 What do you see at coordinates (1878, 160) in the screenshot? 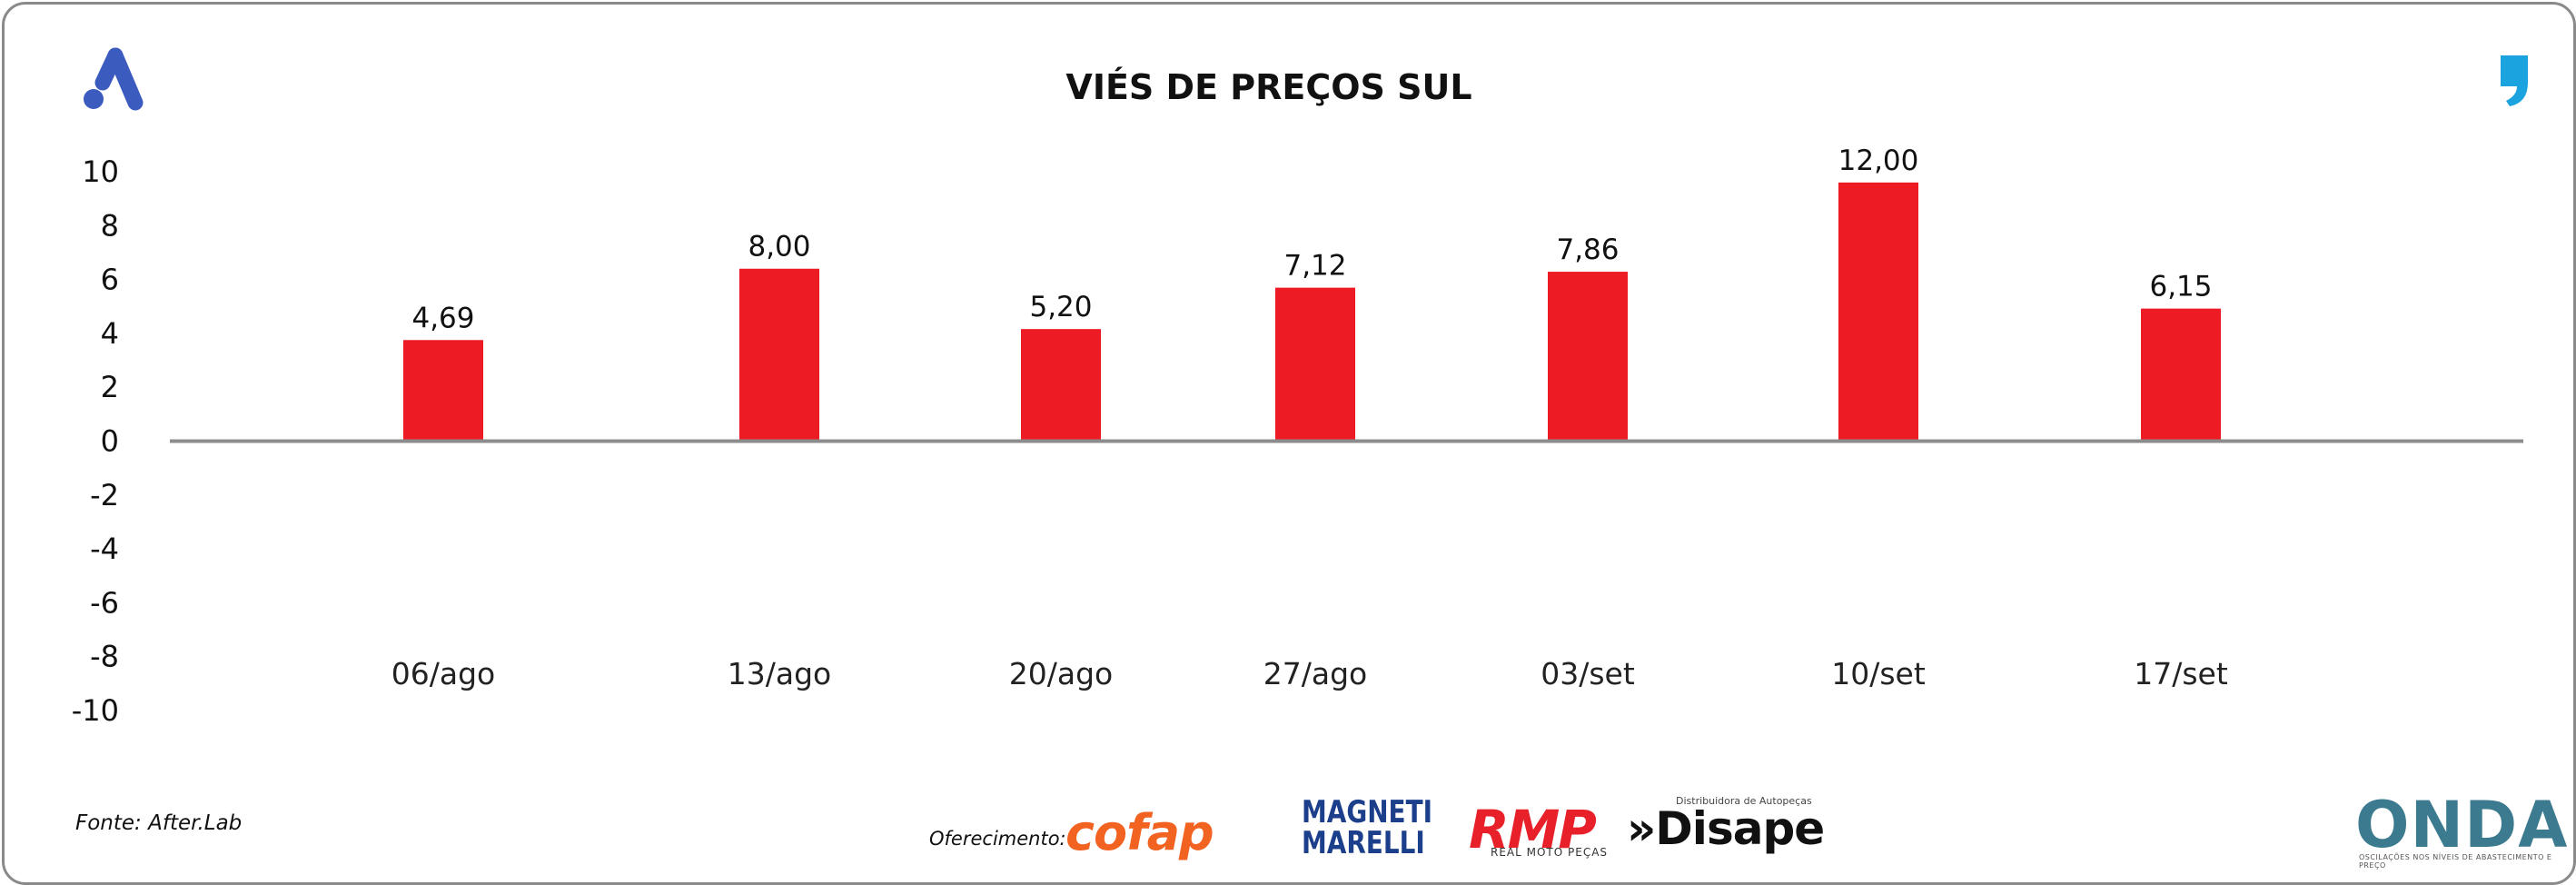
I see `data-label: 12,00` at bounding box center [1878, 160].